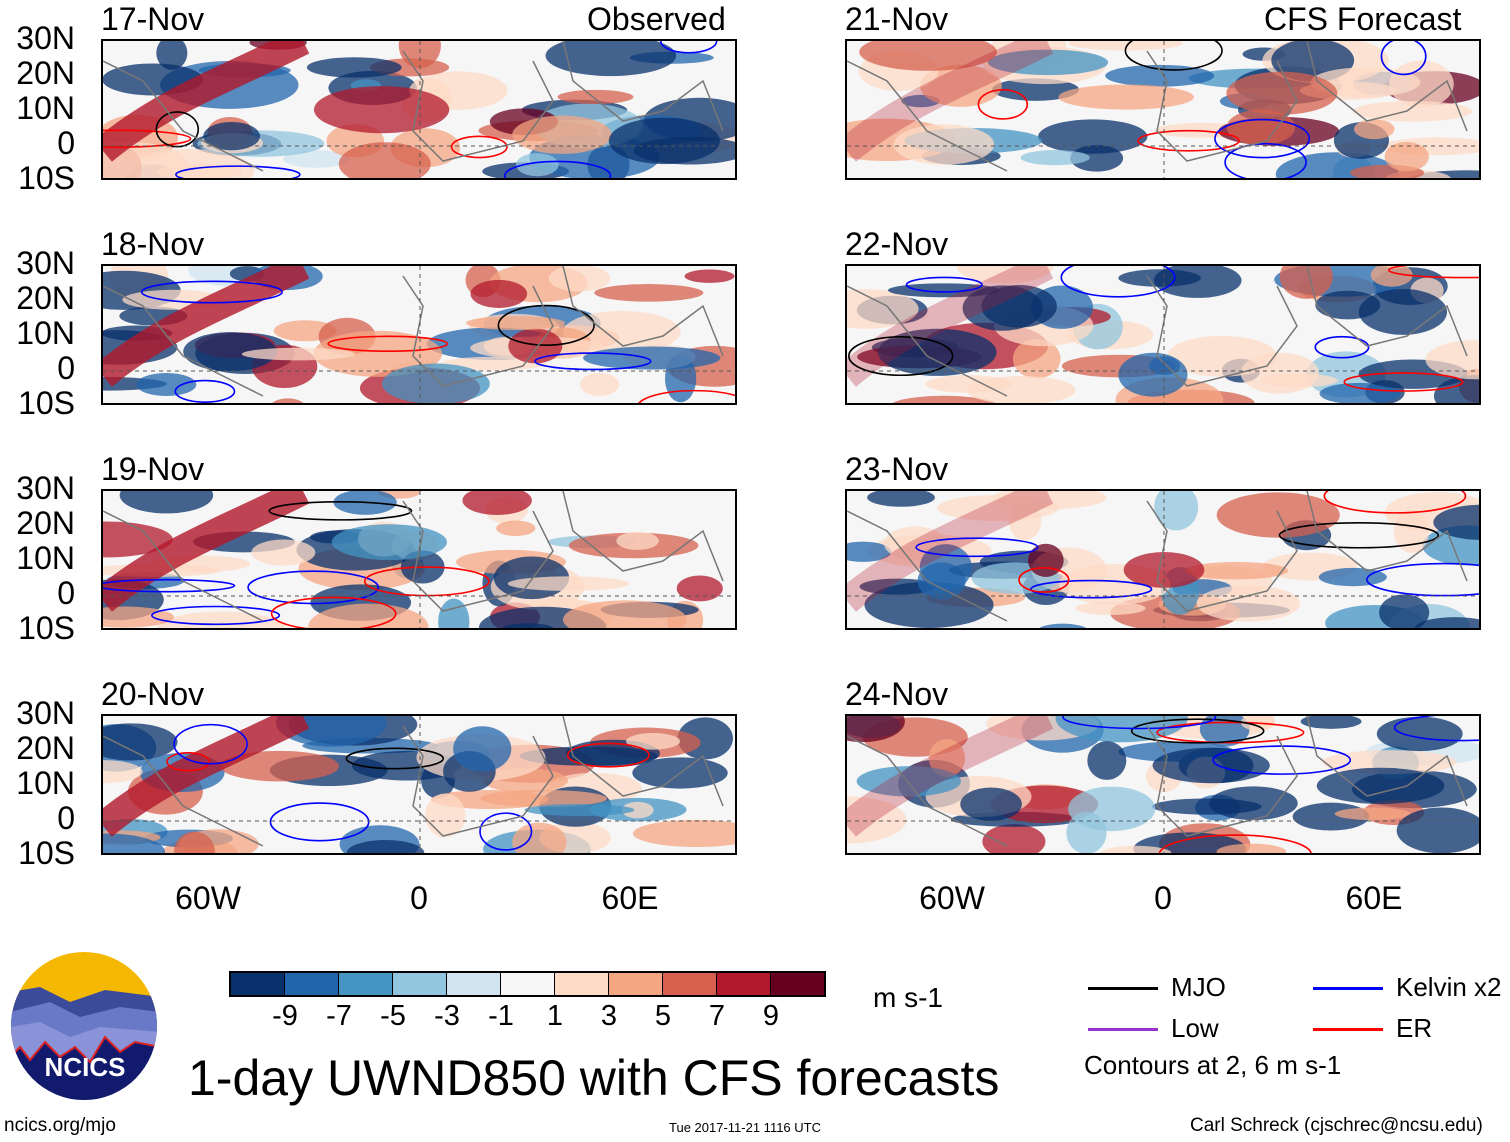 Image resolution: width=1510 pixels, height=1142 pixels. Describe the element at coordinates (447, 1016) in the screenshot. I see `colorbar-label: -3` at that location.